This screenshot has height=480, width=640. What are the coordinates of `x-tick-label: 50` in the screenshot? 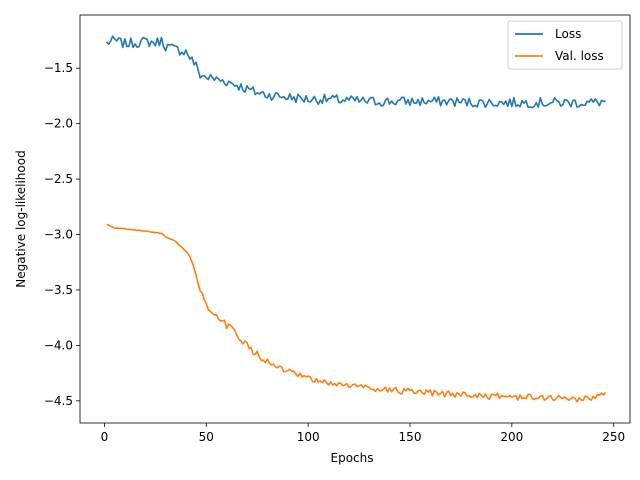 It's located at (206, 437).